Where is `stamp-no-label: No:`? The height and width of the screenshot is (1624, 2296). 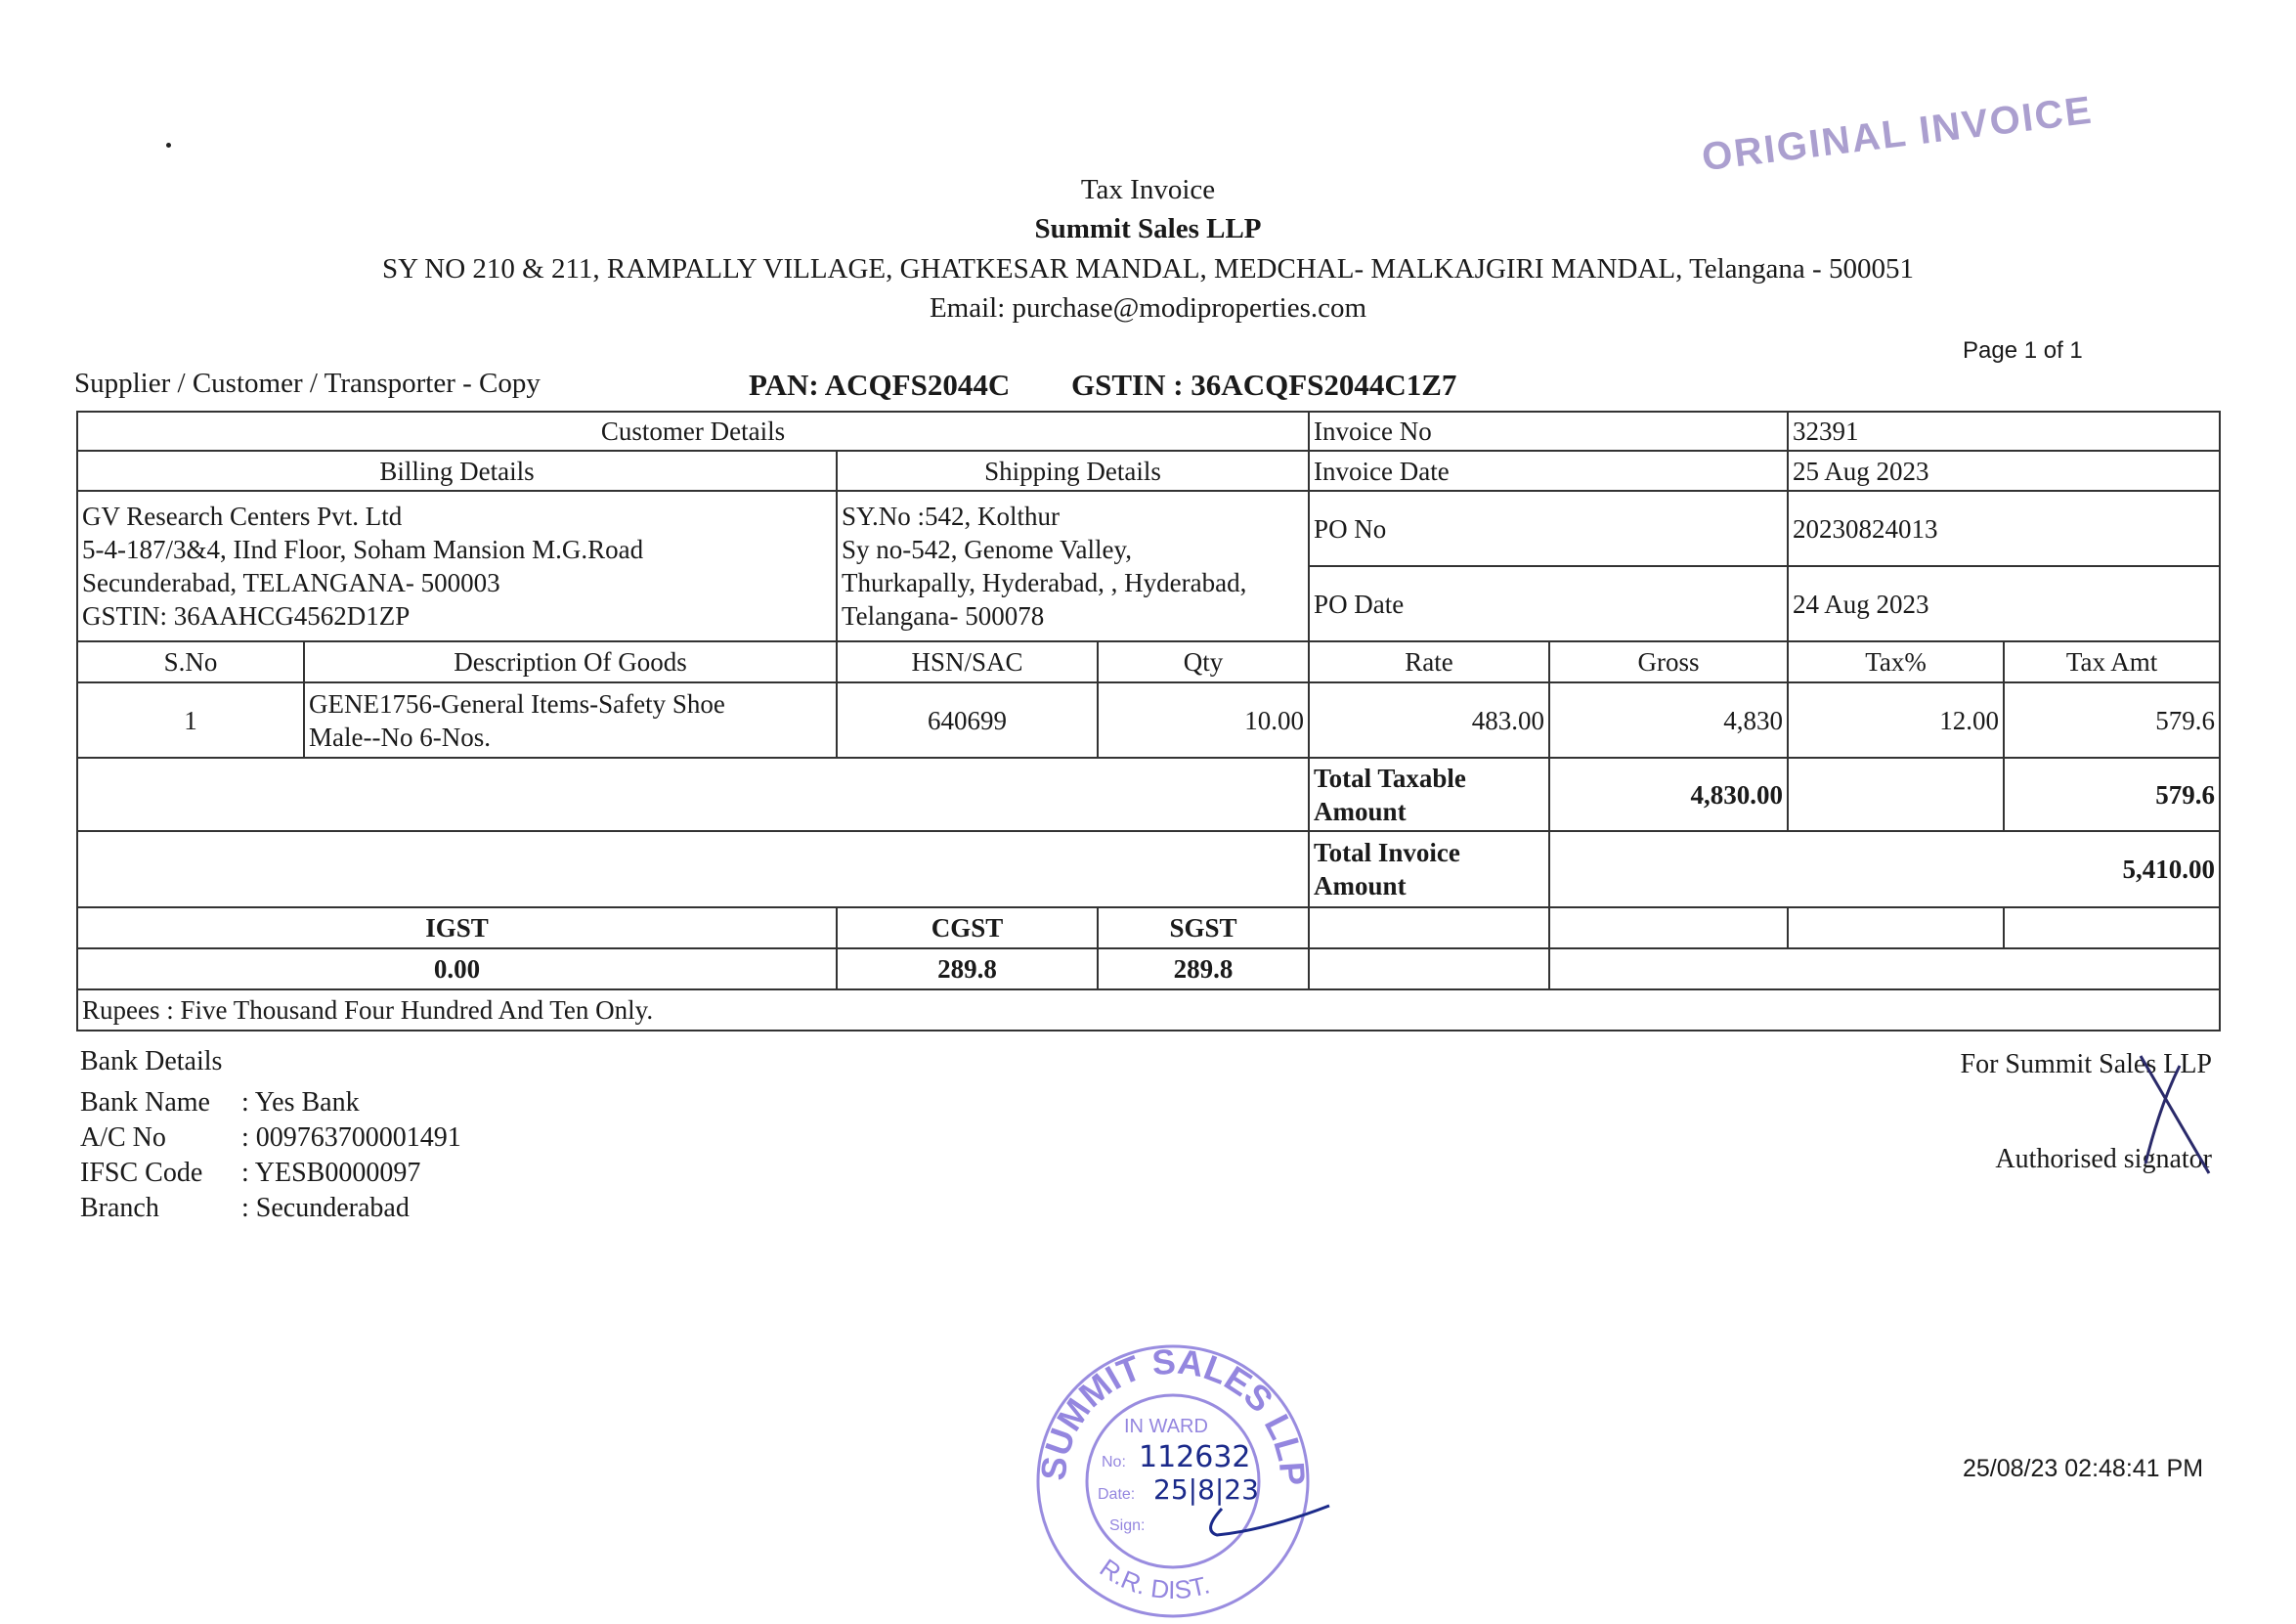 stamp-no-label: No: is located at coordinates (1114, 1462).